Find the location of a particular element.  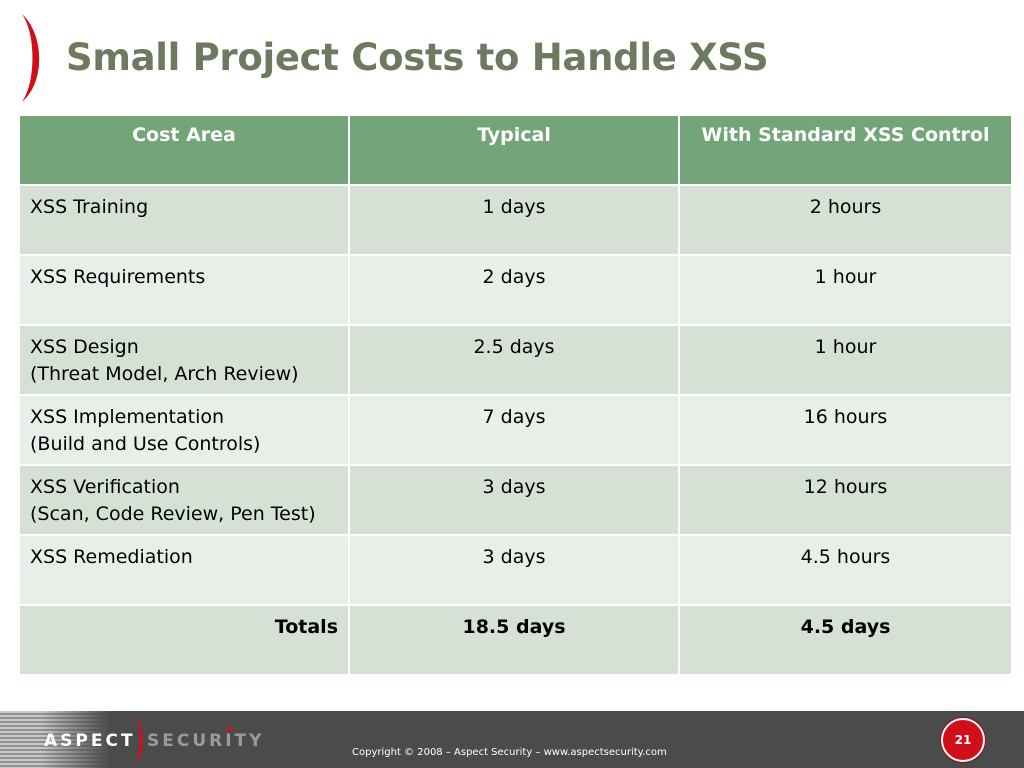

table-row: XSS Training 1 days 2 hours is located at coordinates (515, 220).